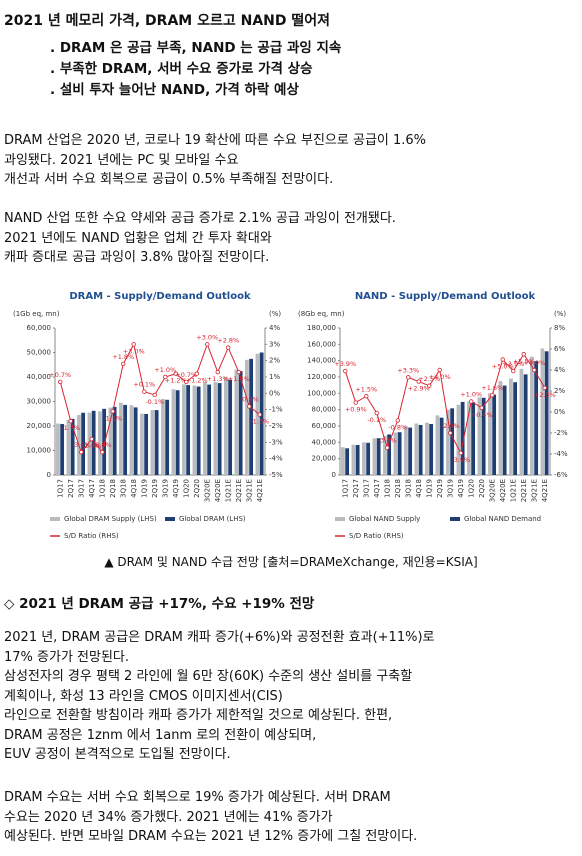 This screenshot has height=856, width=582. Describe the element at coordinates (197, 381) in the screenshot. I see `data-label: +1.2%` at that location.